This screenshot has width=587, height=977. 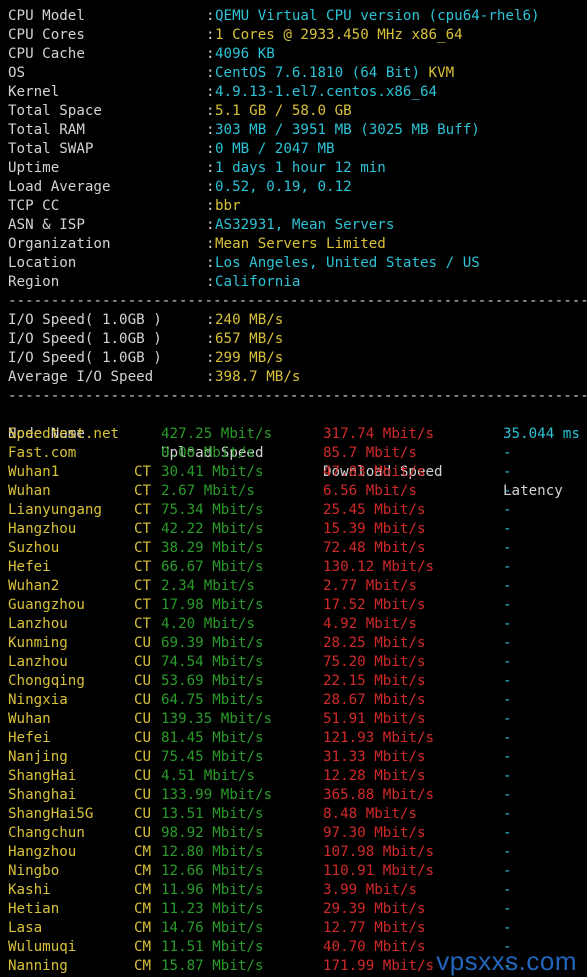 What do you see at coordinates (29, 890) in the screenshot?
I see `node-name: Kashi` at bounding box center [29, 890].